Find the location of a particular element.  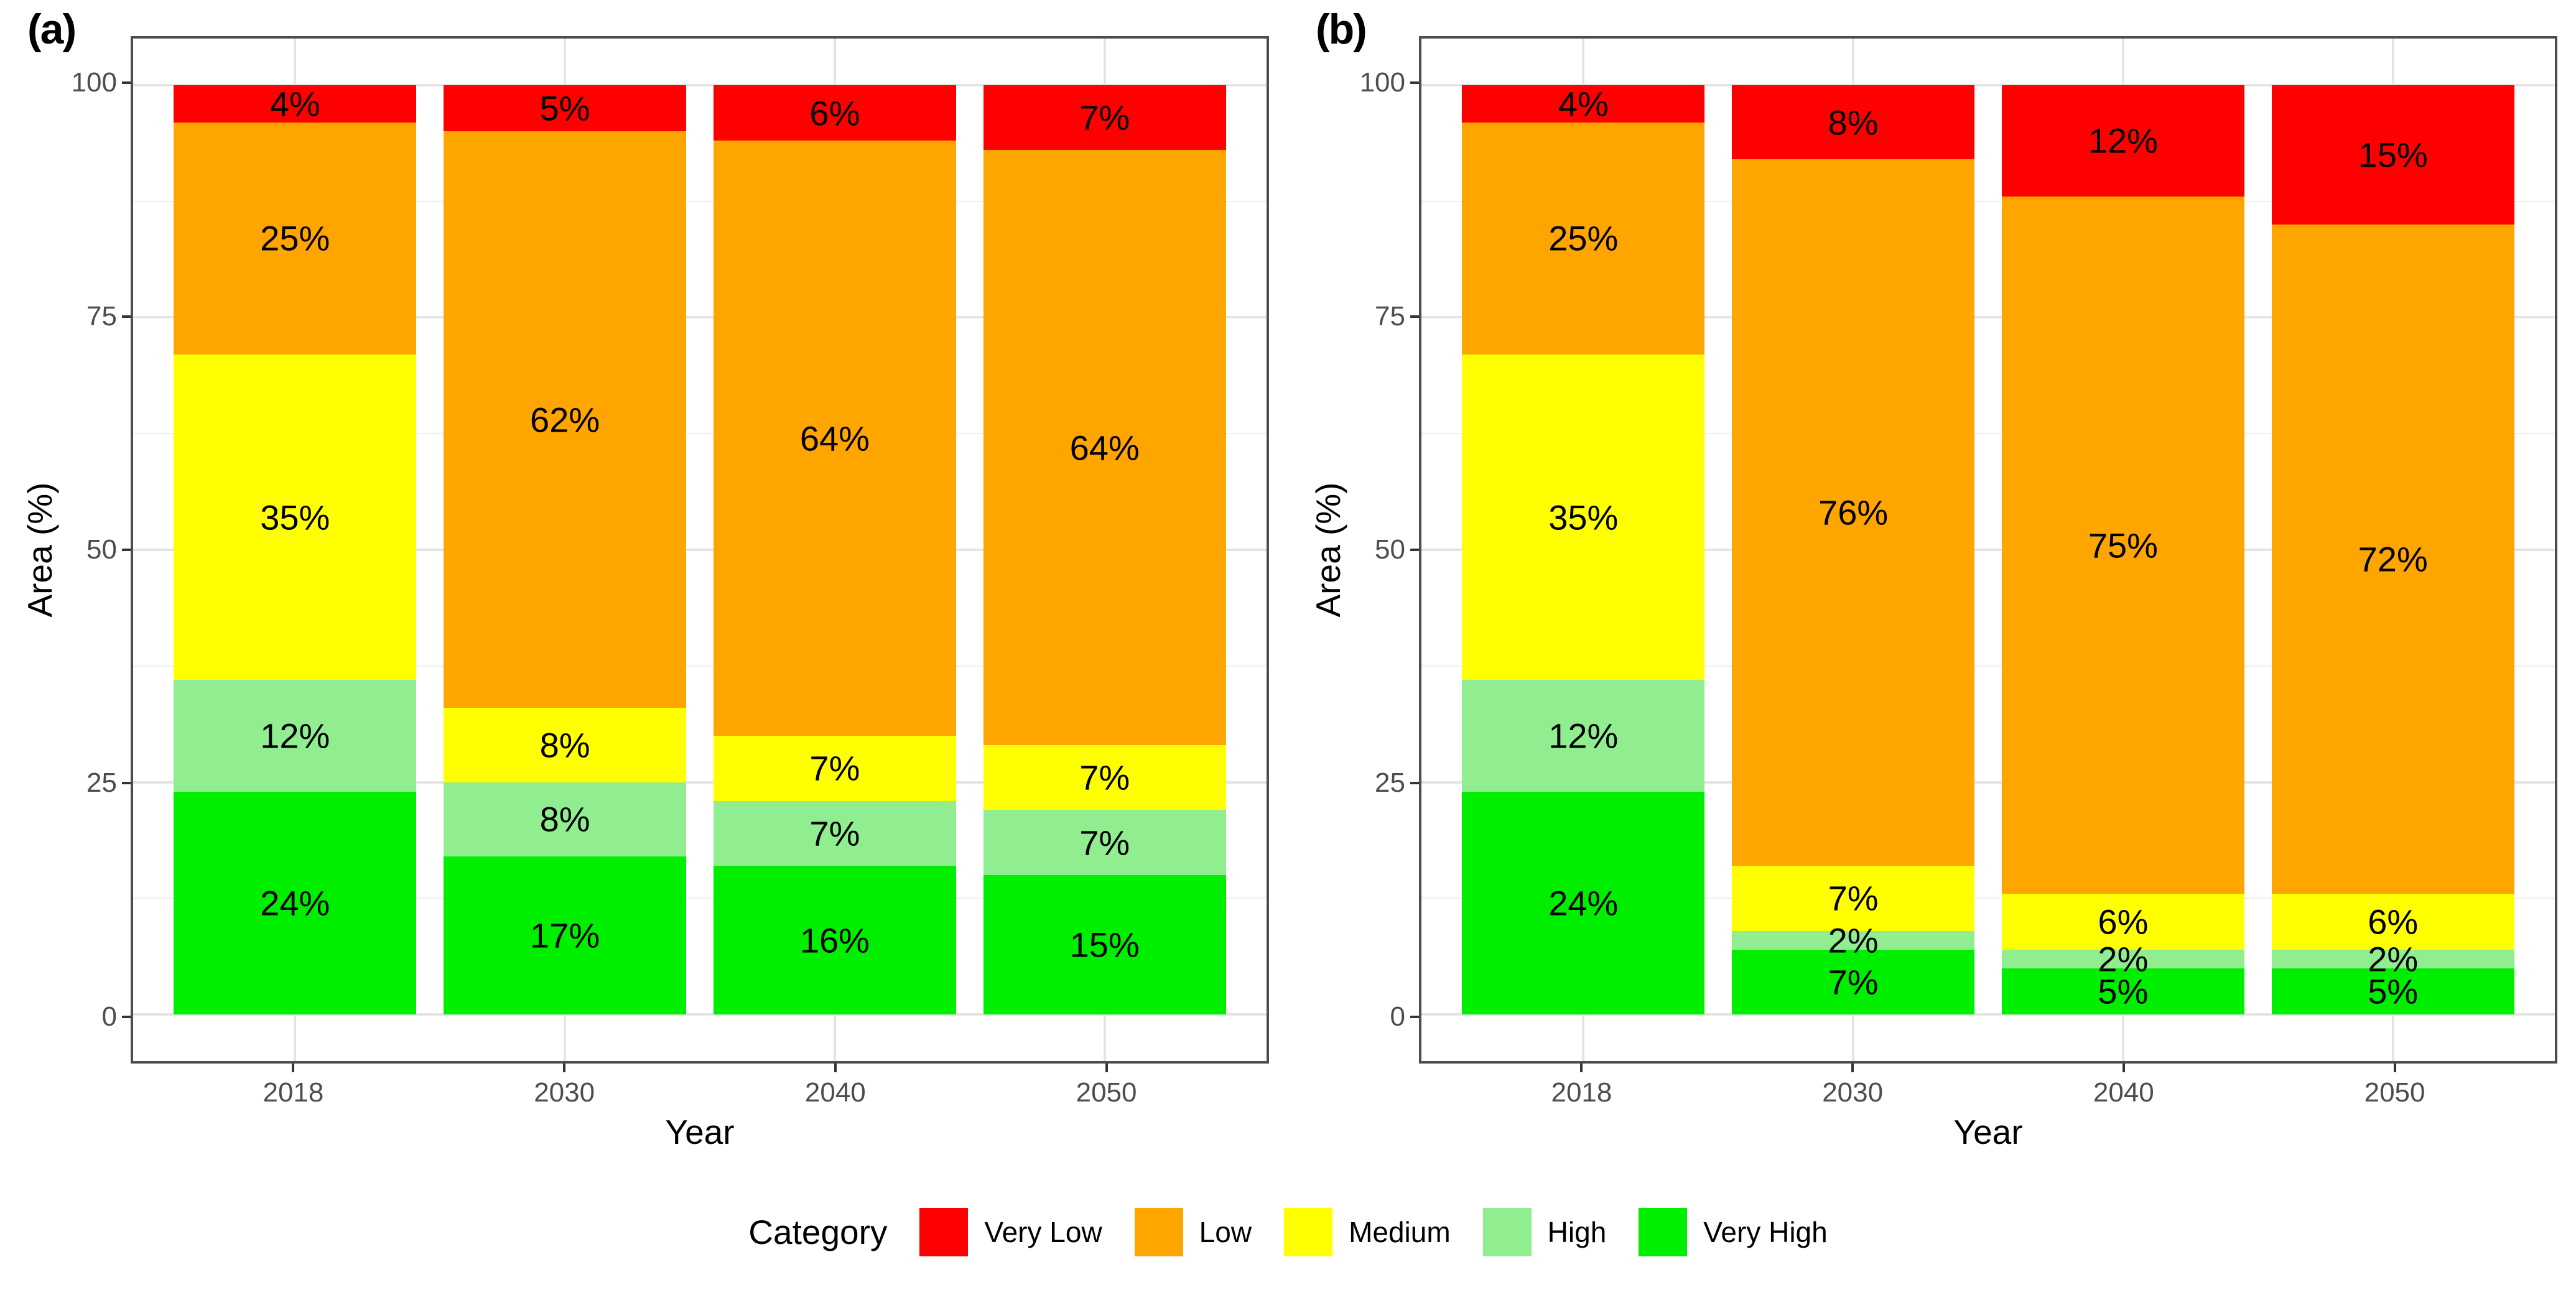

panel-a-tag: (a) is located at coordinates (52, 29).